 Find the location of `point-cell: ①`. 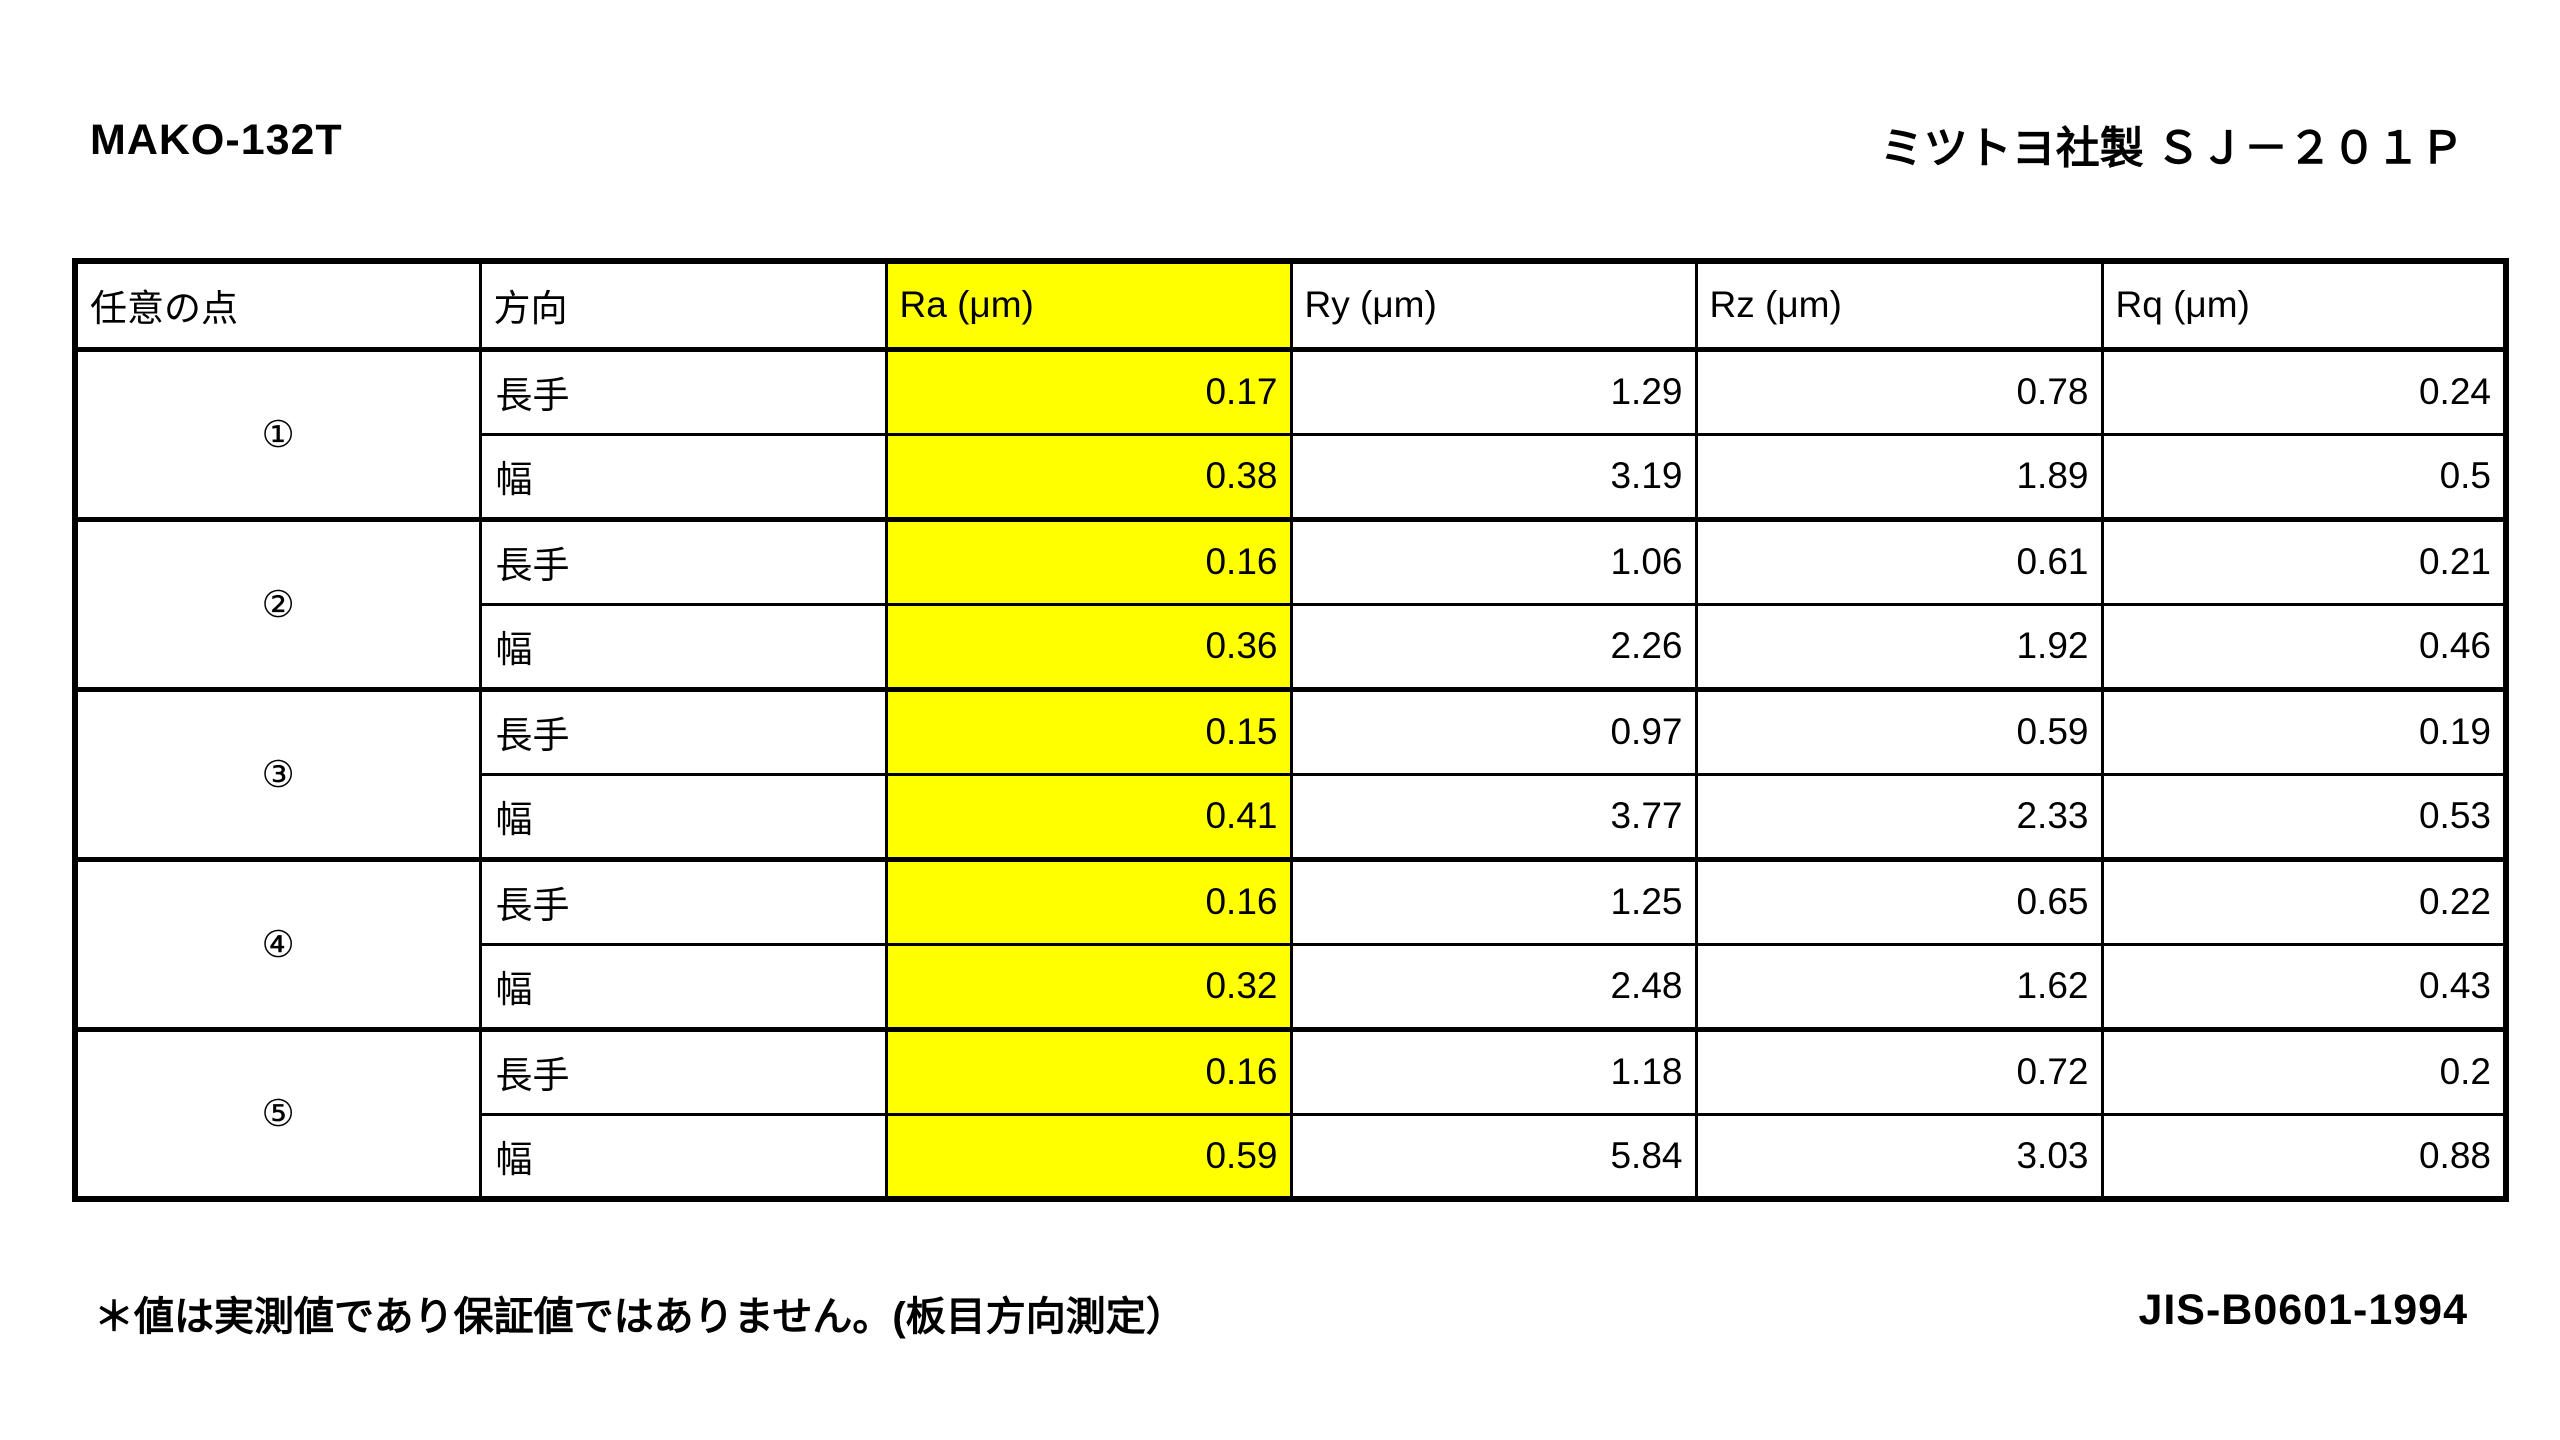

point-cell: ① is located at coordinates (277, 434).